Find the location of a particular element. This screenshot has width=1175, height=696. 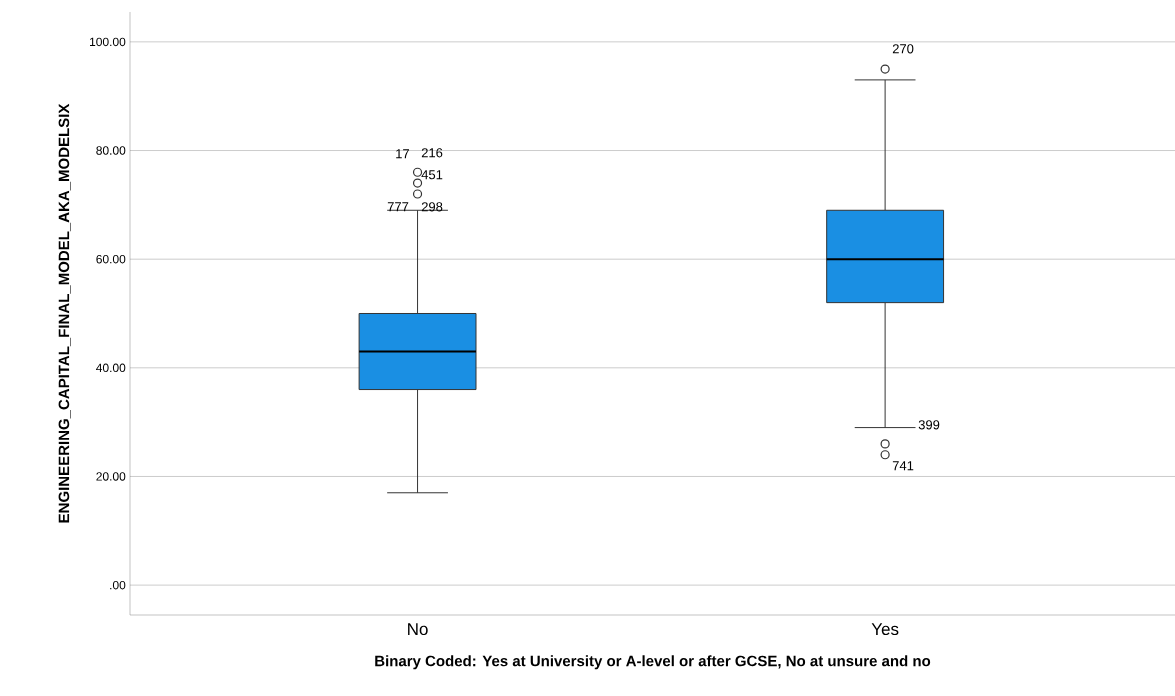

annotation: 777 is located at coordinates (398, 207).